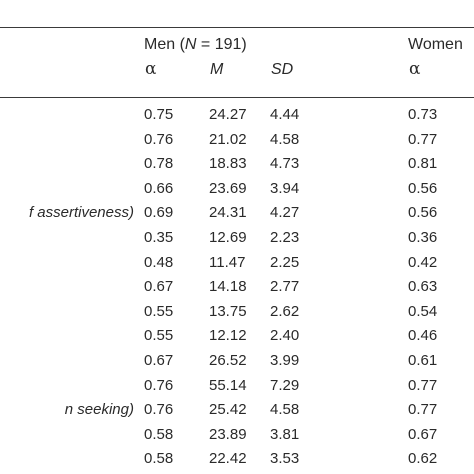 The width and height of the screenshot is (474, 474). I want to click on cell-mean-men: 23.69, so click(228, 188).